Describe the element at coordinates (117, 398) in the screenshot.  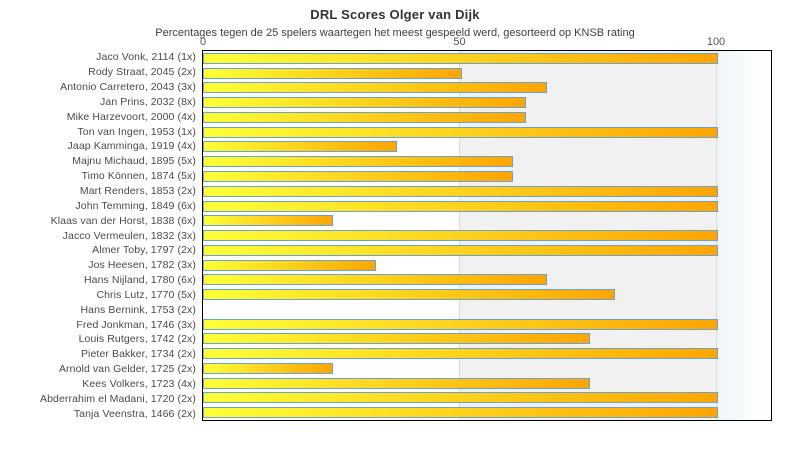
I see `category-label: Abderrahim el Madani, 1720 (2x)` at that location.